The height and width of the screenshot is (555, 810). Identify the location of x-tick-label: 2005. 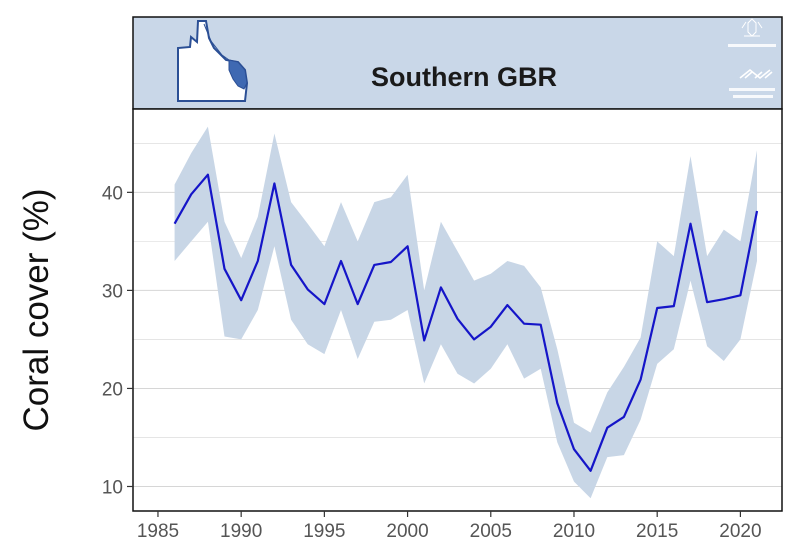
(491, 531).